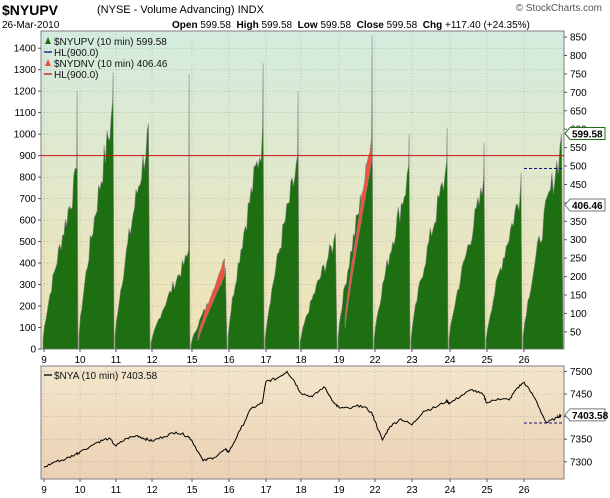 This screenshot has width=610, height=498. I want to click on upper-left-tick-label: 1300, so click(25, 70).